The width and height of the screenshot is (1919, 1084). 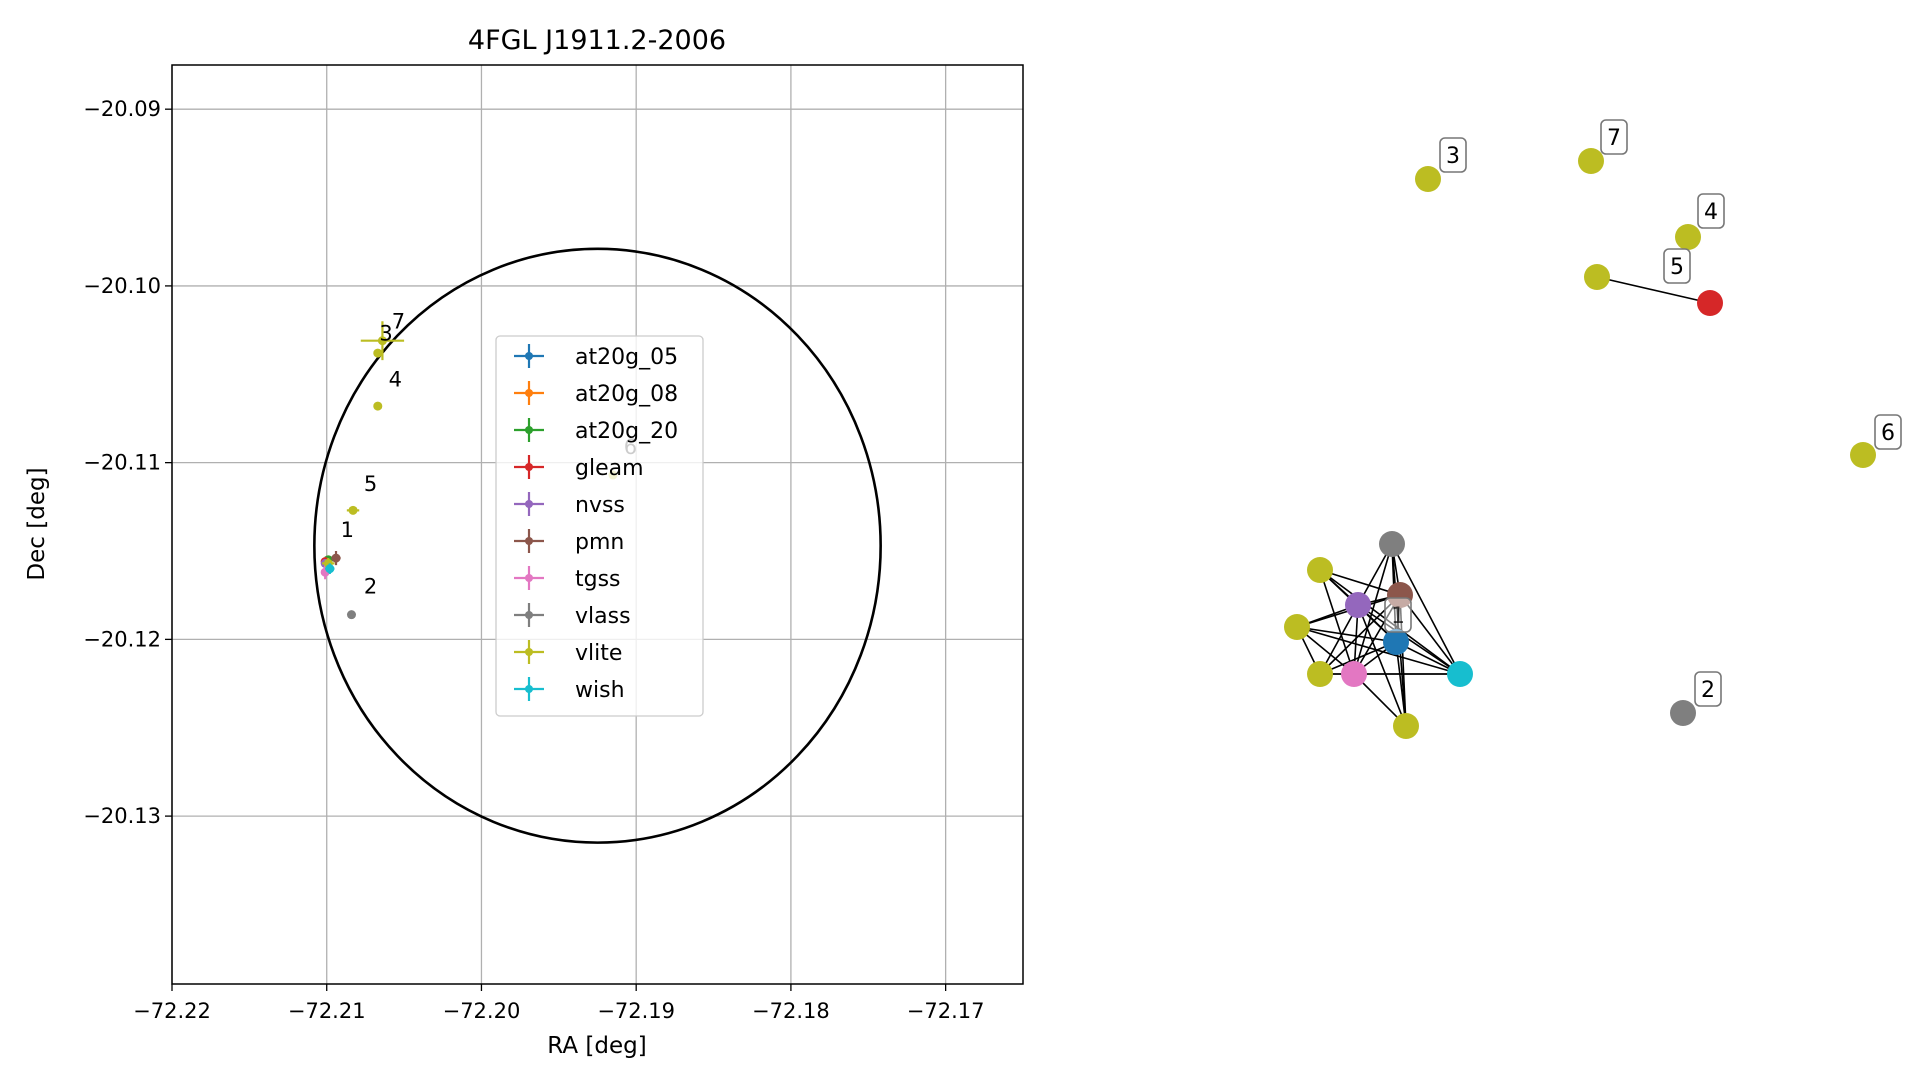 What do you see at coordinates (351, 615) in the screenshot?
I see `vlass-point` at bounding box center [351, 615].